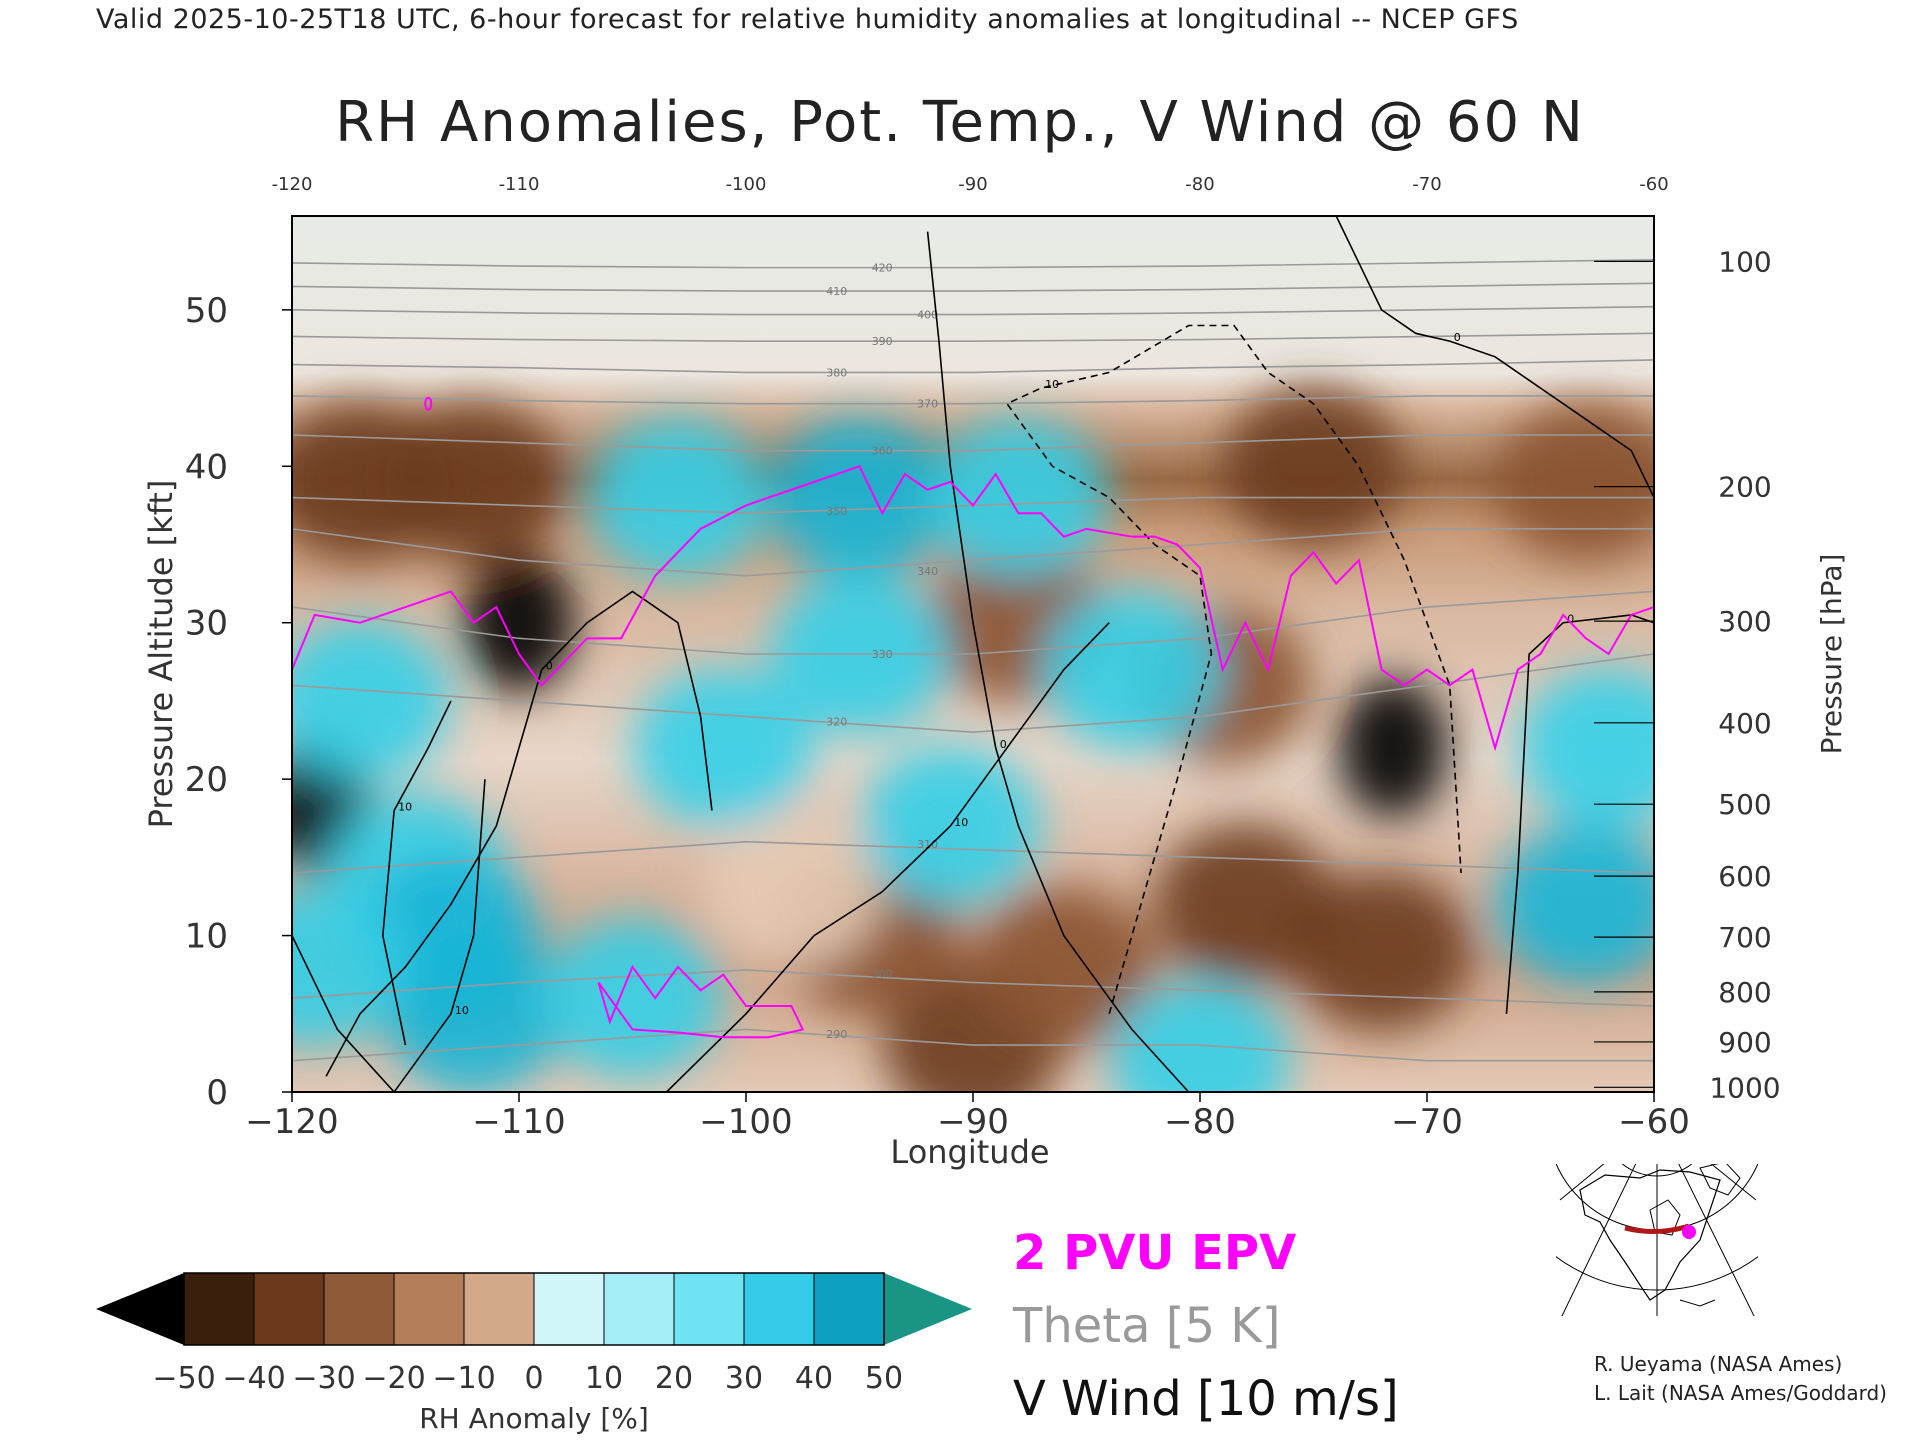 The image size is (1920, 1440). I want to click on theta-contour-label: 320, so click(836, 721).